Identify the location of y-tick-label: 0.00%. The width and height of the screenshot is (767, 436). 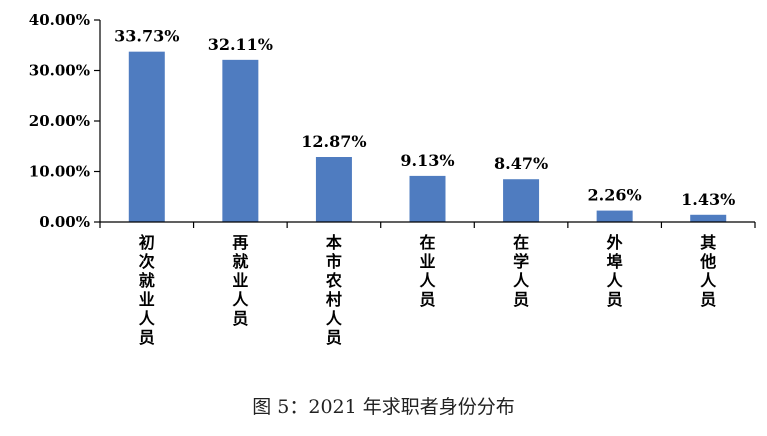
(64, 222).